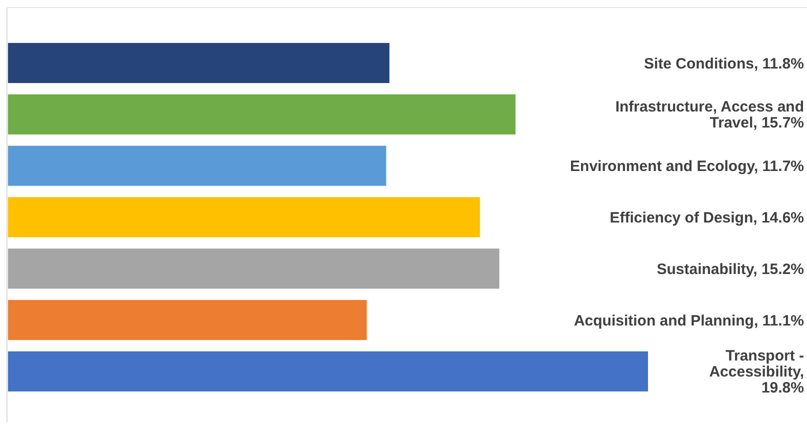 This screenshot has width=807, height=424. I want to click on data-label: Environment and Ecology, 11.7%, so click(687, 167).